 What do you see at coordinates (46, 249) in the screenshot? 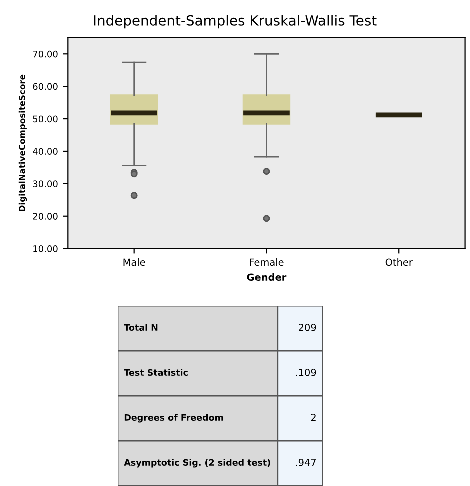
I see `y-tick-label: 10.00` at bounding box center [46, 249].